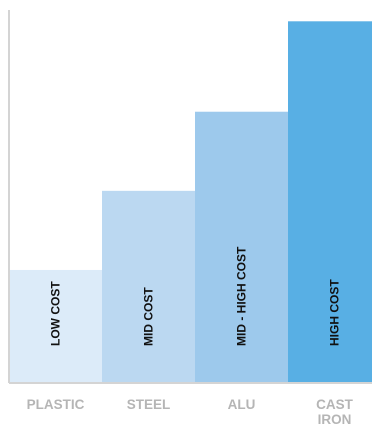  What do you see at coordinates (148, 286) in the screenshot?
I see `bar-steel` at bounding box center [148, 286].